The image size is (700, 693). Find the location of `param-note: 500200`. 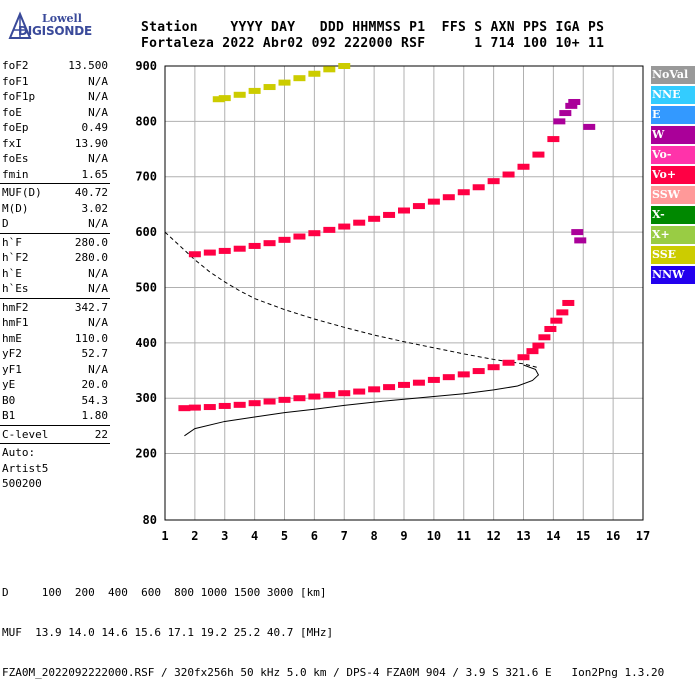

param-note: 500200 is located at coordinates (22, 483).